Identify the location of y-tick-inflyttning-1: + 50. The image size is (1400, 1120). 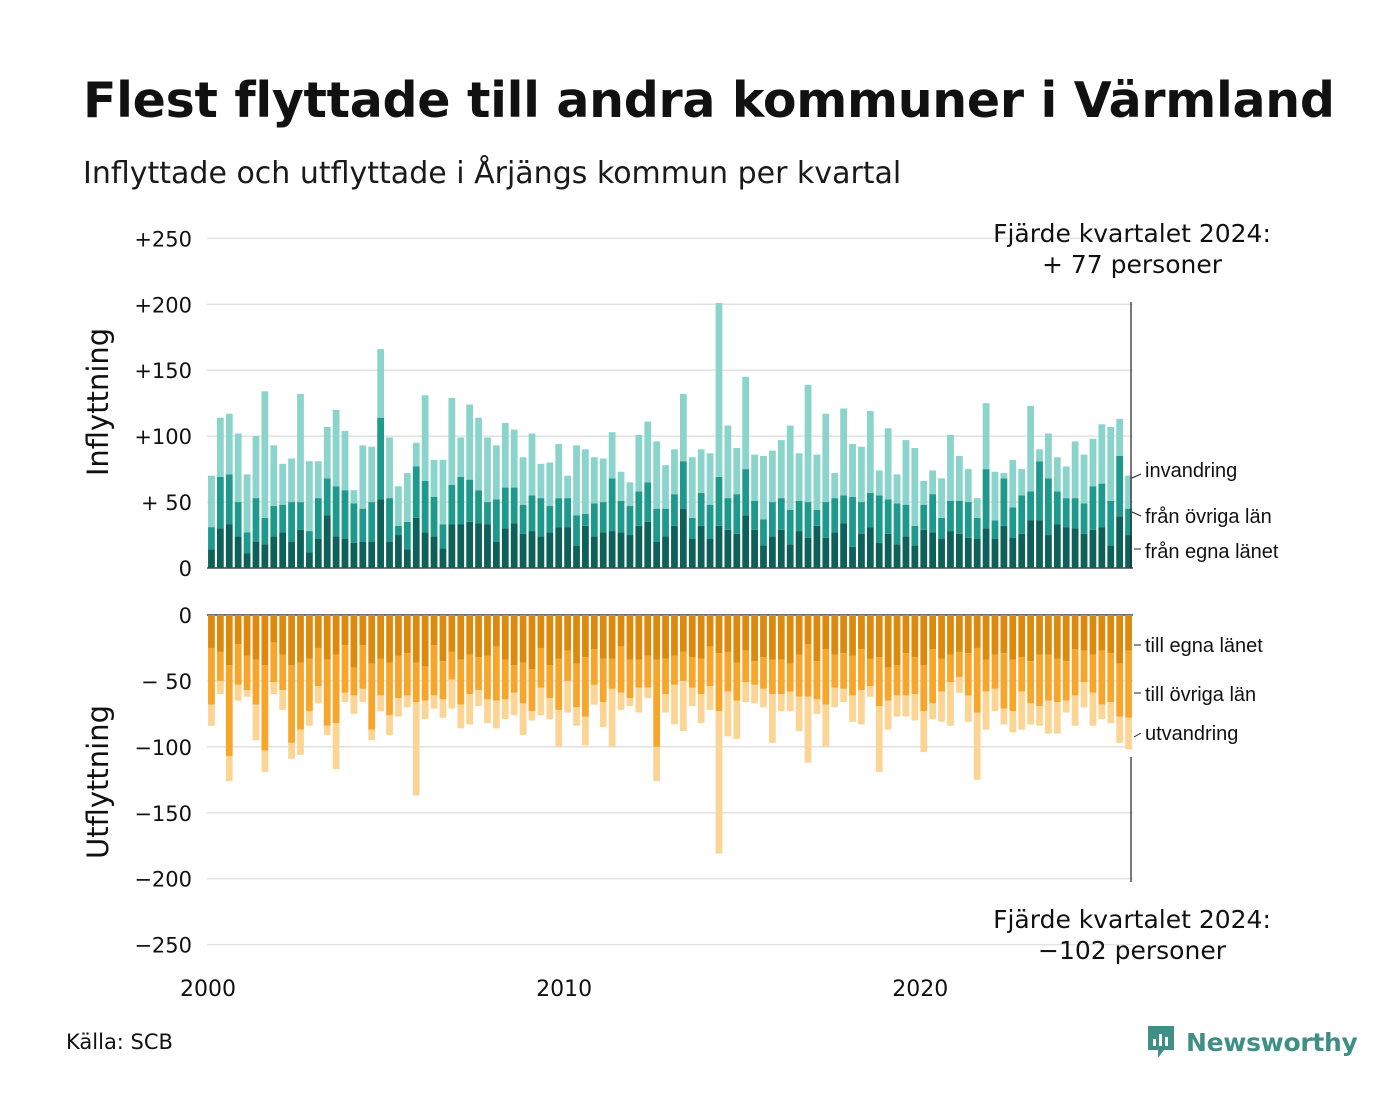
(166, 503).